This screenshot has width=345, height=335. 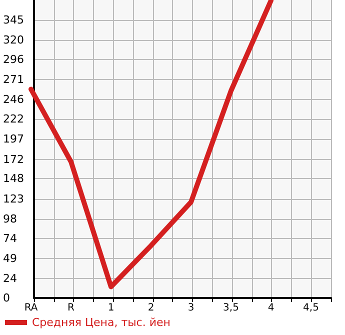 I want to click on y-tick-label: 74, so click(x=10, y=238).